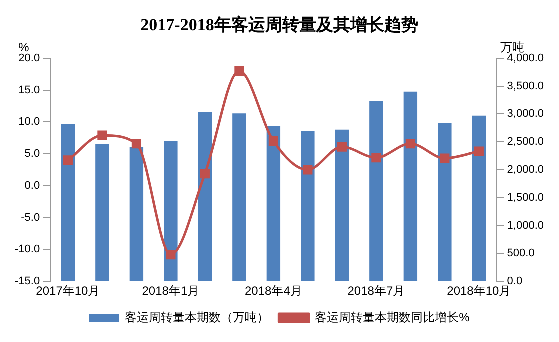 This screenshot has width=559, height=342. I want to click on y2-tick-label: 500.0, so click(521, 254).